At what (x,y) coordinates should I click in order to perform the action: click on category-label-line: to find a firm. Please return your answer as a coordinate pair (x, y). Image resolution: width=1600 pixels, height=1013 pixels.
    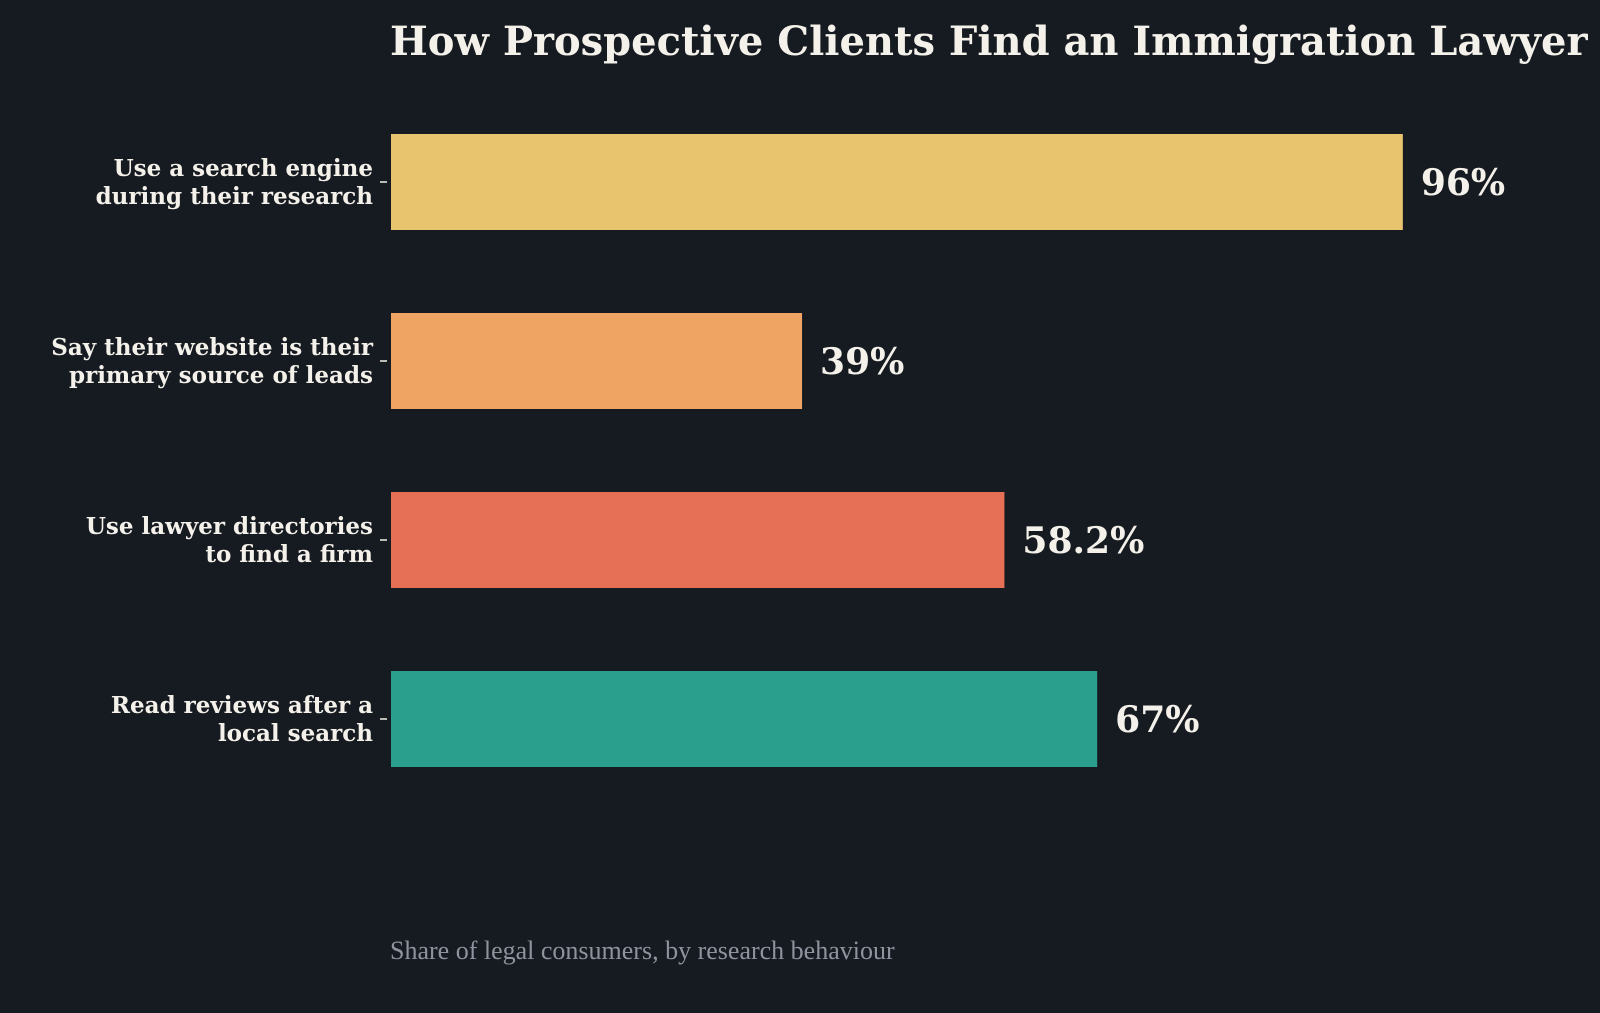
    Looking at the image, I should click on (289, 554).